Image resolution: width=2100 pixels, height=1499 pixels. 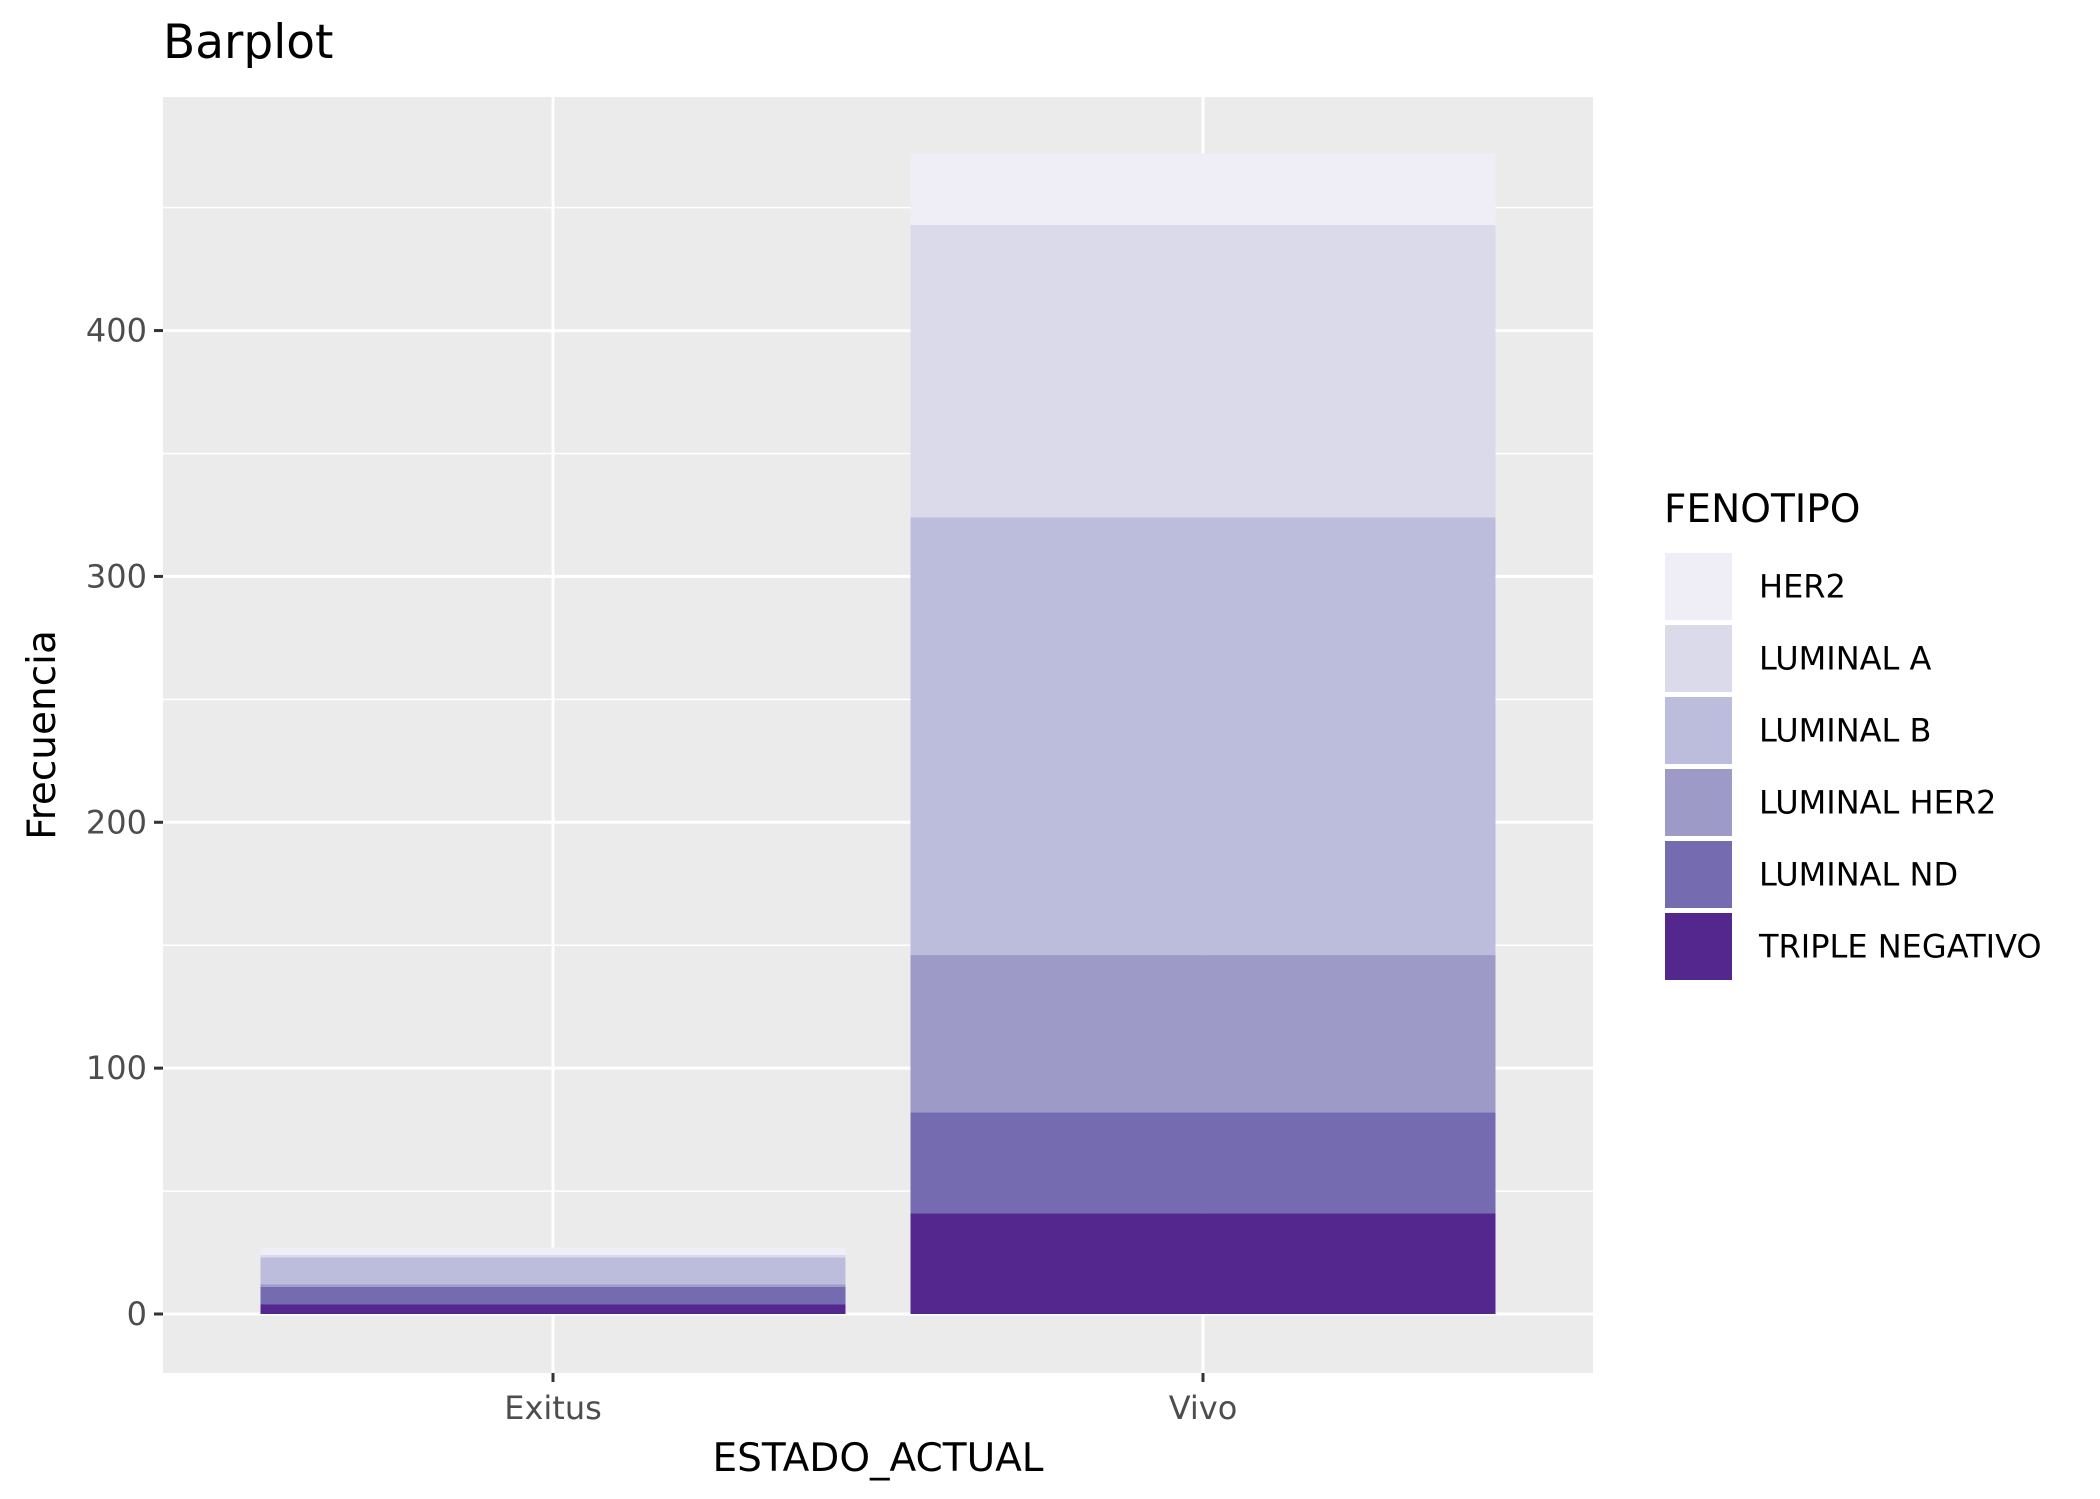 I want to click on legend-label: HER2, so click(x=1802, y=587).